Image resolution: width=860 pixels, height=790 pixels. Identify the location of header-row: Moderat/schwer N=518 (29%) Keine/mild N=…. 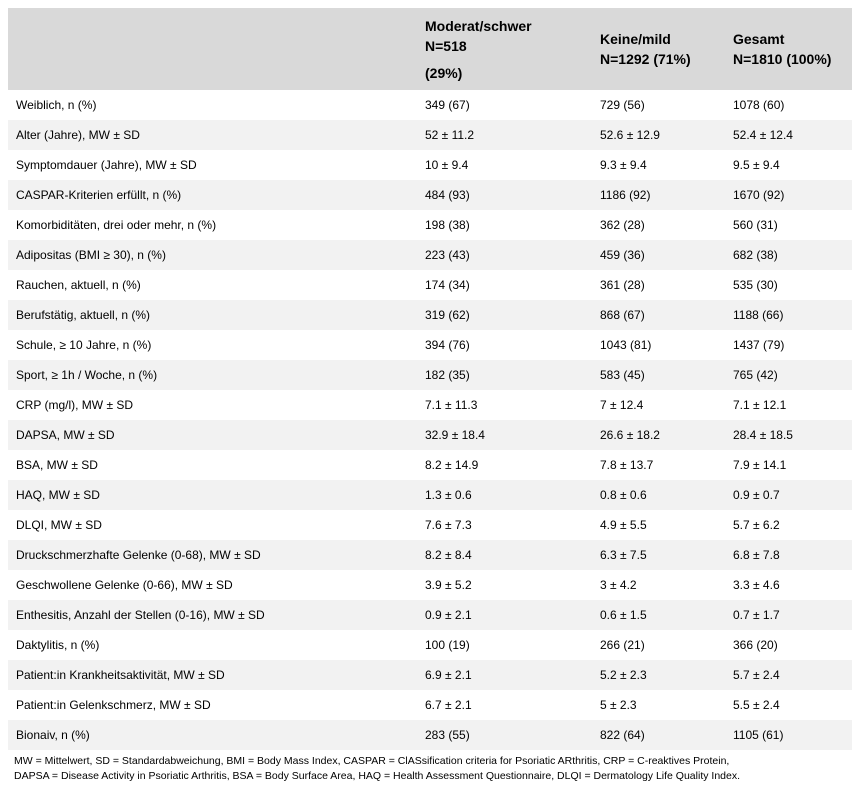
(430, 49).